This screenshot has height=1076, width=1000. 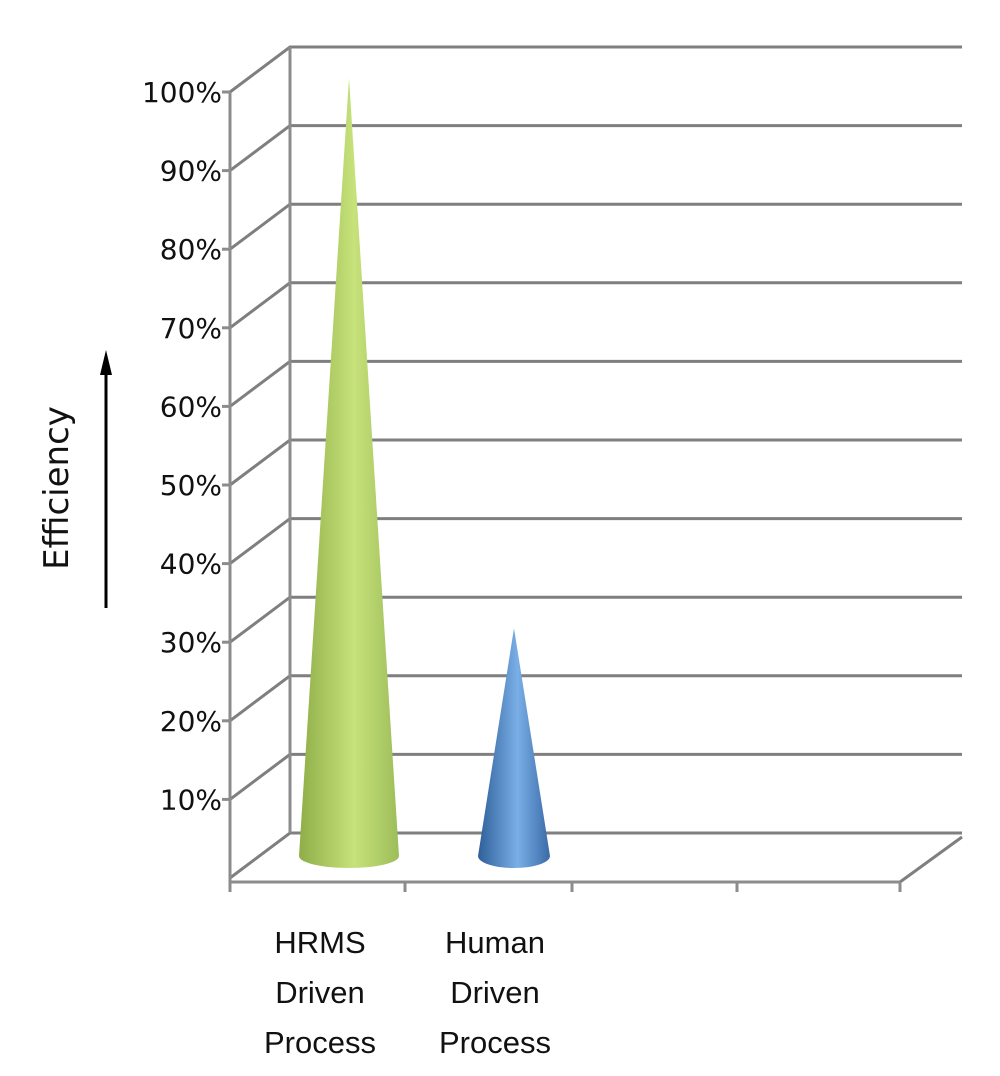 What do you see at coordinates (191, 799) in the screenshot?
I see `y-tick-label: 10%` at bounding box center [191, 799].